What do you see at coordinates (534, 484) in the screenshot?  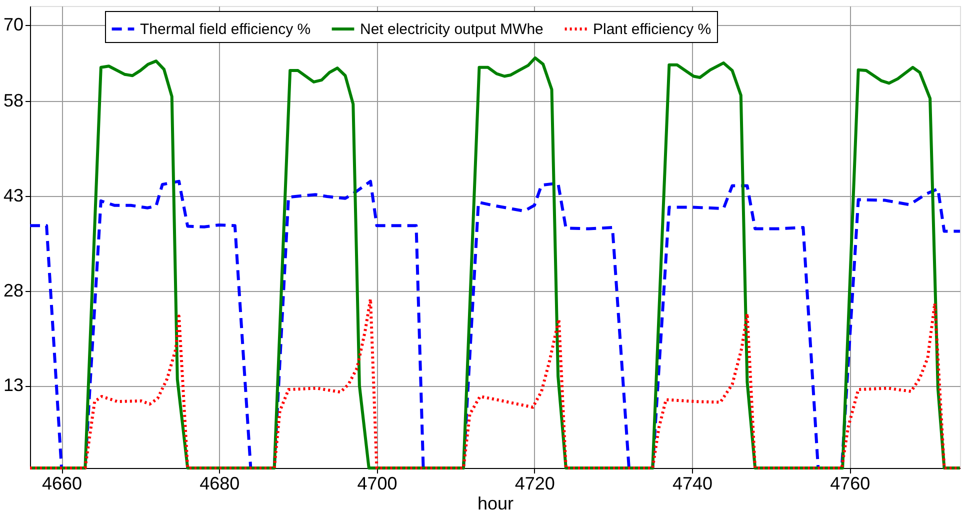 I see `x-tick-label: 4720` at bounding box center [534, 484].